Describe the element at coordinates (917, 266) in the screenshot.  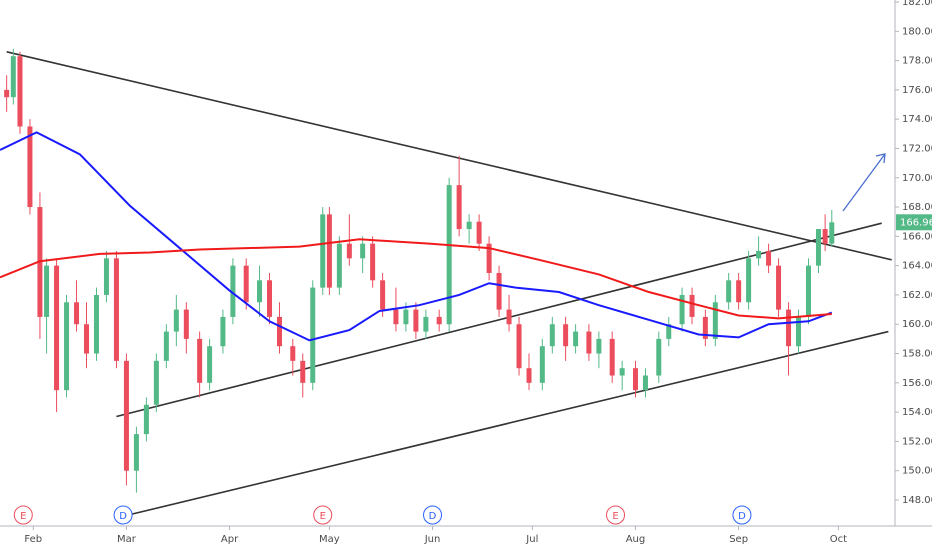
I see `y-tick-label: 164.00` at that location.